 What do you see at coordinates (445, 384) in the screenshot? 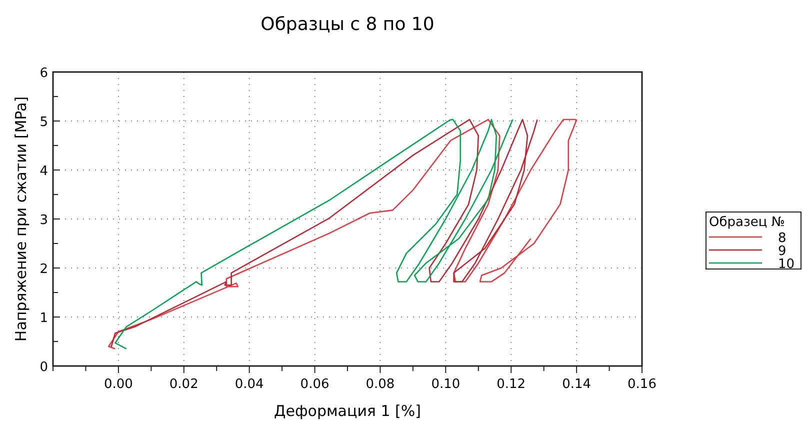
I see `x-tick-label: 0.10` at bounding box center [445, 384].